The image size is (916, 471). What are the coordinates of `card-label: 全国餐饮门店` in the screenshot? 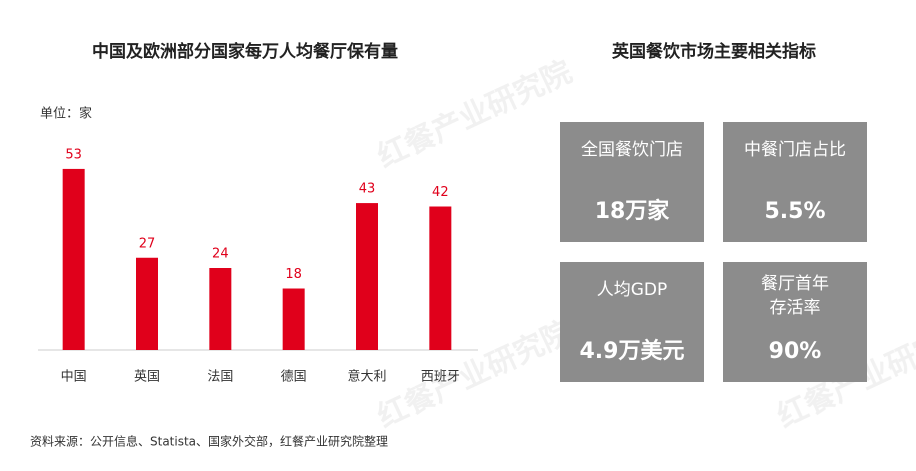 It's located at (632, 150).